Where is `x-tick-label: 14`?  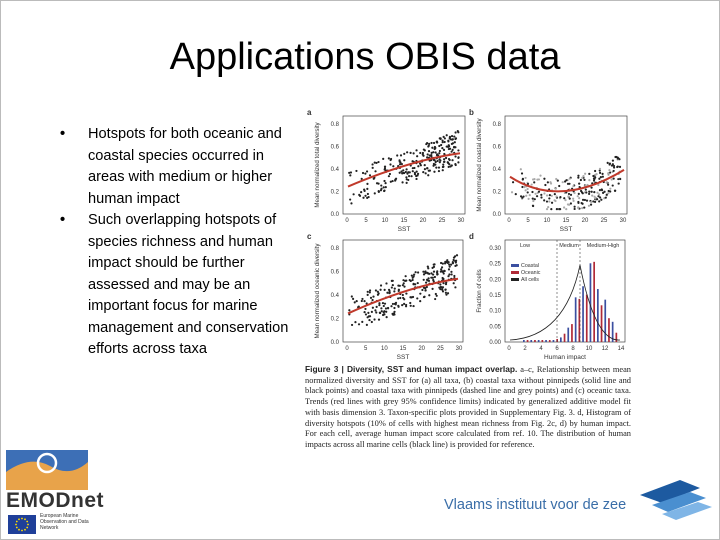 x-tick-label: 14 is located at coordinates (621, 349).